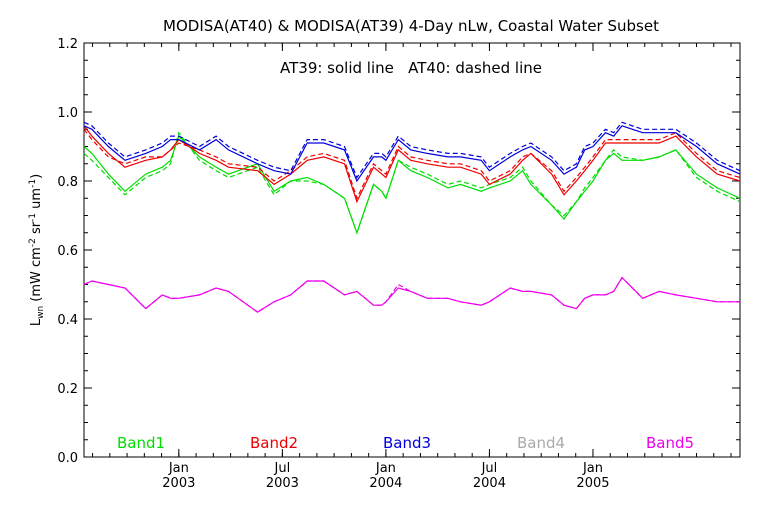 The height and width of the screenshot is (512, 768). I want to click on y-label-units-a: (mW cm, so click(36, 276).